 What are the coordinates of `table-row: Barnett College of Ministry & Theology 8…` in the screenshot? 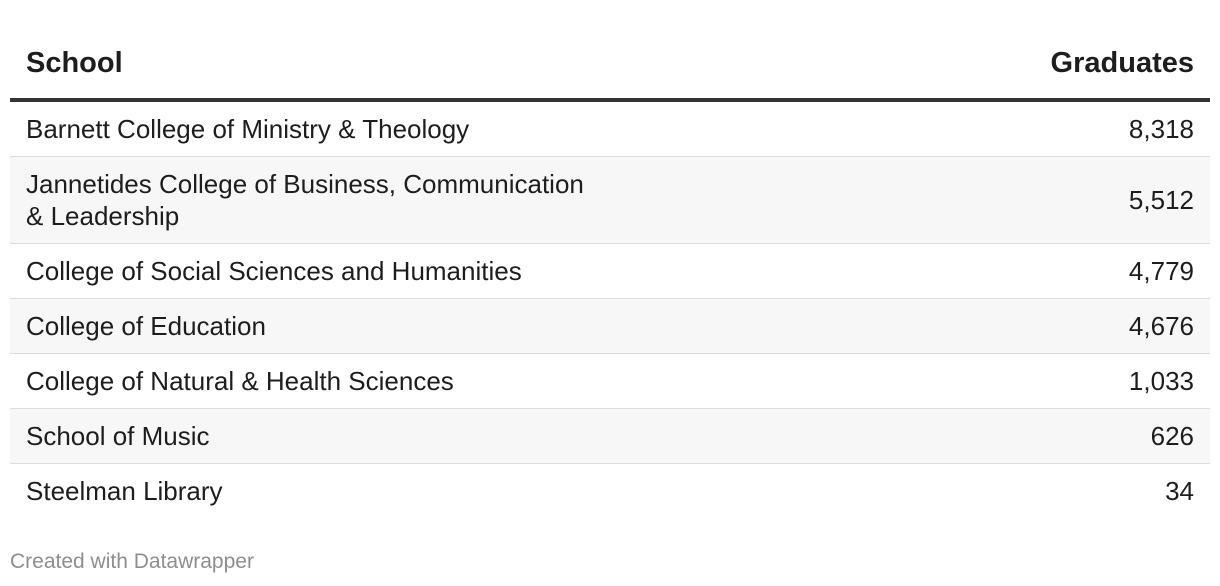 It's located at (610, 128).